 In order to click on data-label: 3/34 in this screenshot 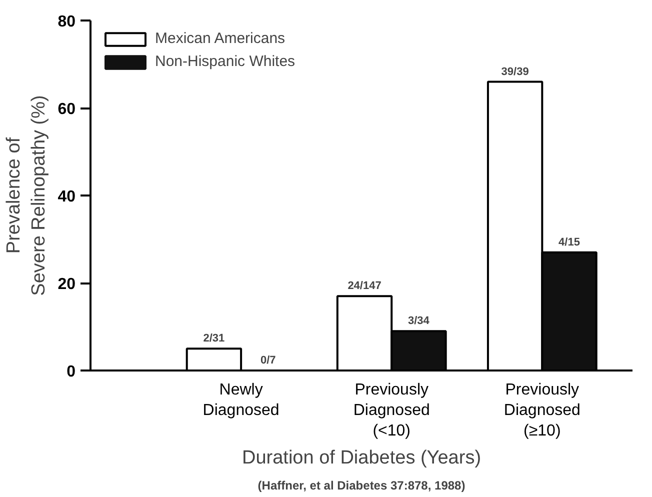, I will do `click(419, 321)`.